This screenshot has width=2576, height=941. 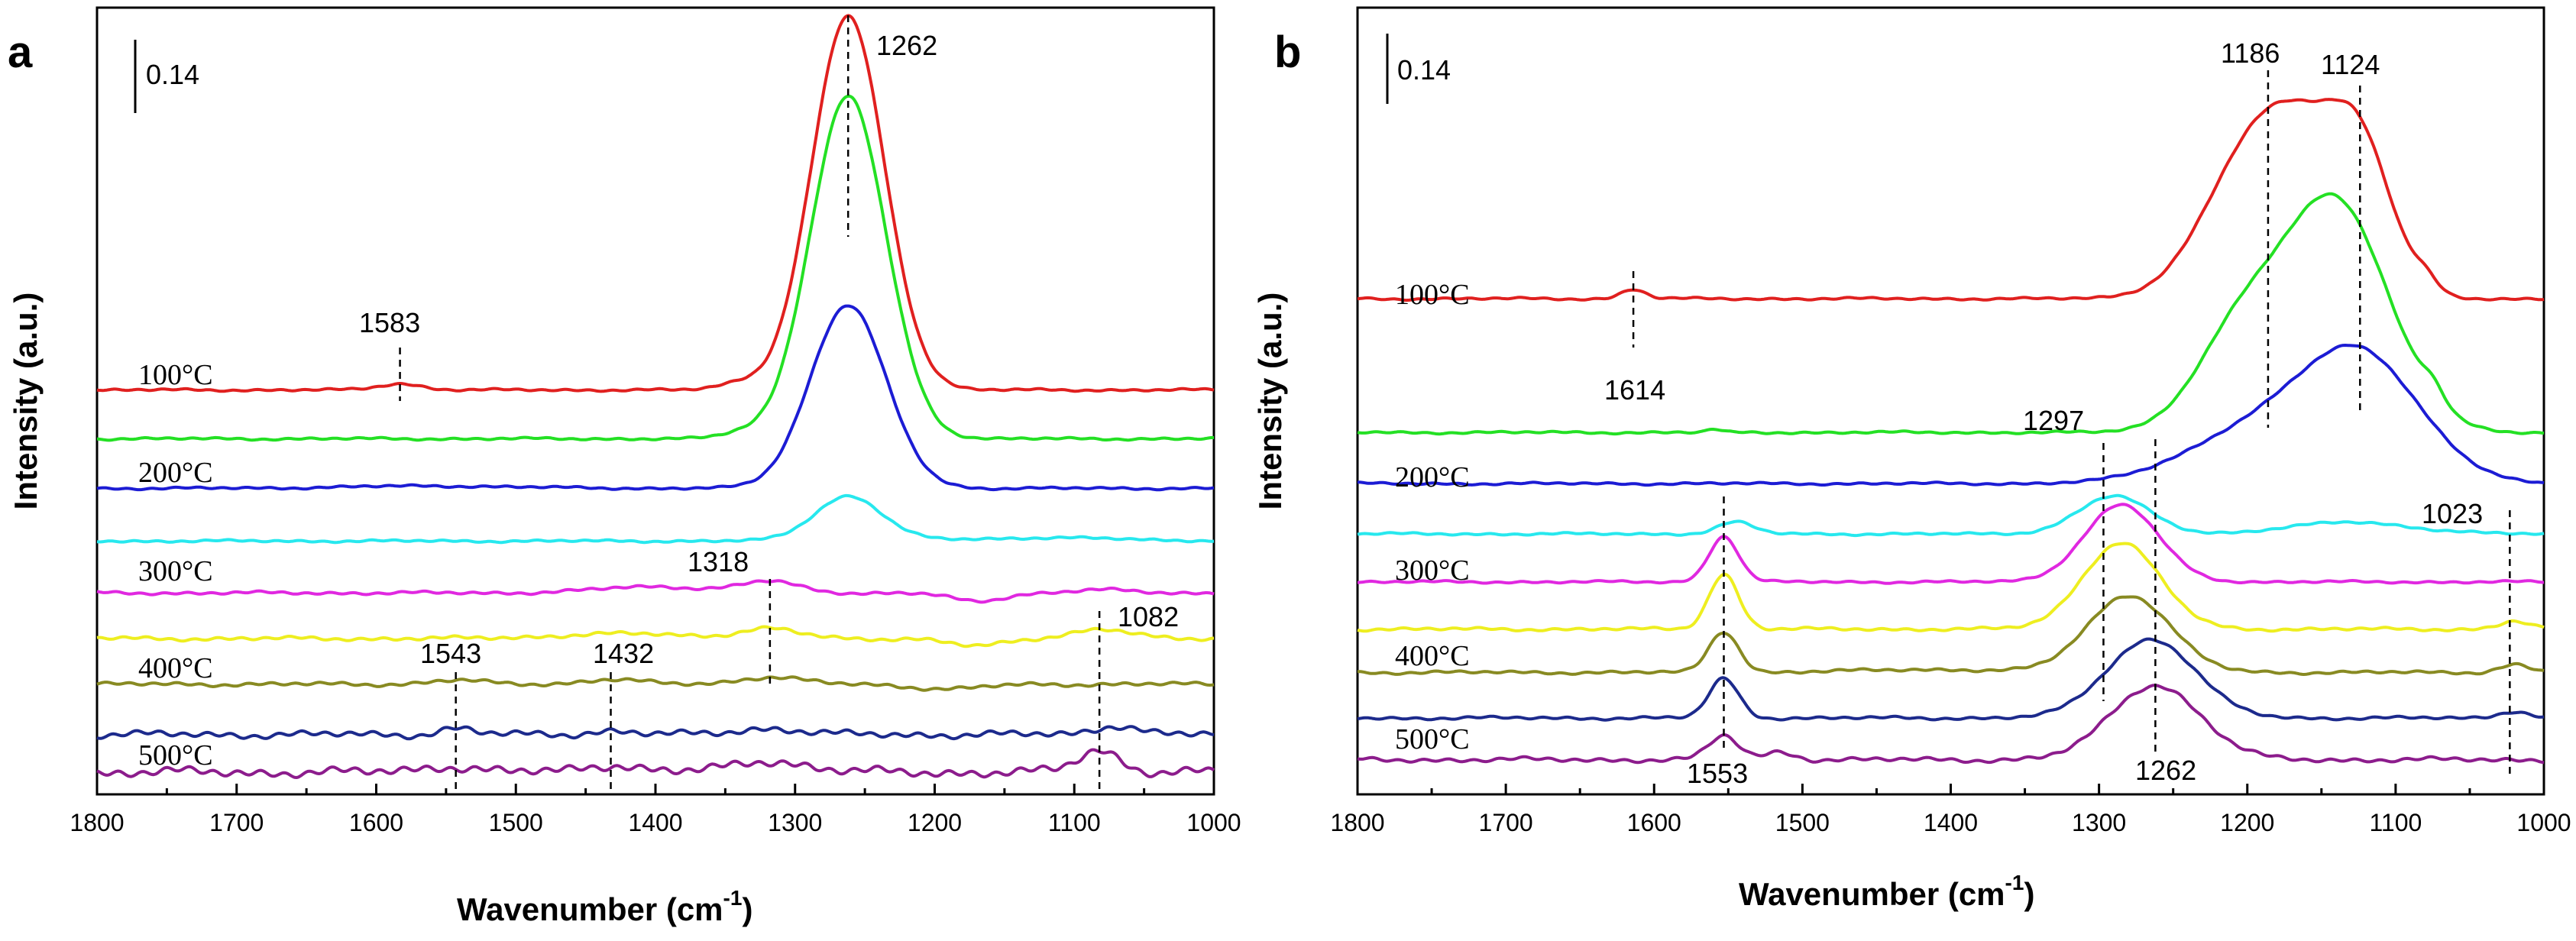 I want to click on panel-b-series-label-500: 500°C, so click(x=1432, y=739).